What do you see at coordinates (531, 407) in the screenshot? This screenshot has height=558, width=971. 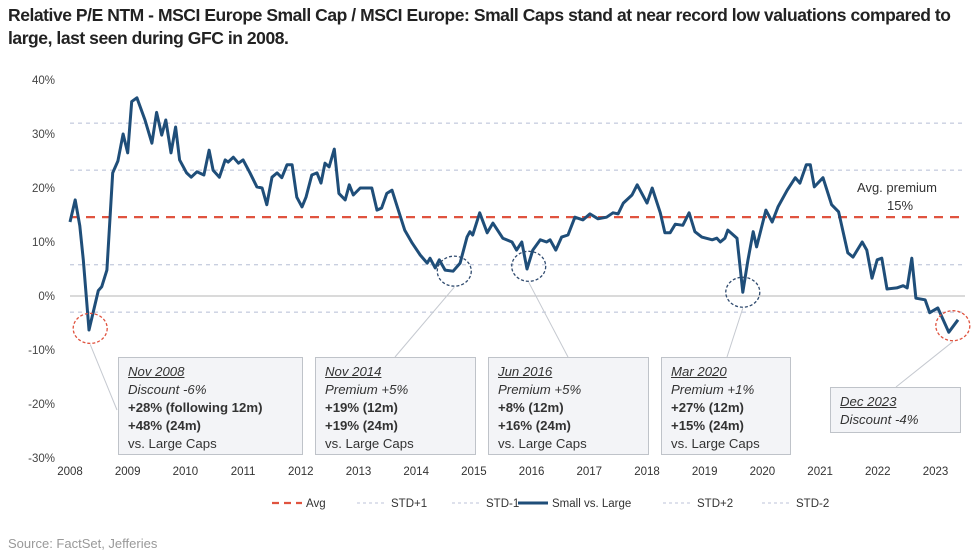 I see `annotation-12m: +8% (12m)` at bounding box center [531, 407].